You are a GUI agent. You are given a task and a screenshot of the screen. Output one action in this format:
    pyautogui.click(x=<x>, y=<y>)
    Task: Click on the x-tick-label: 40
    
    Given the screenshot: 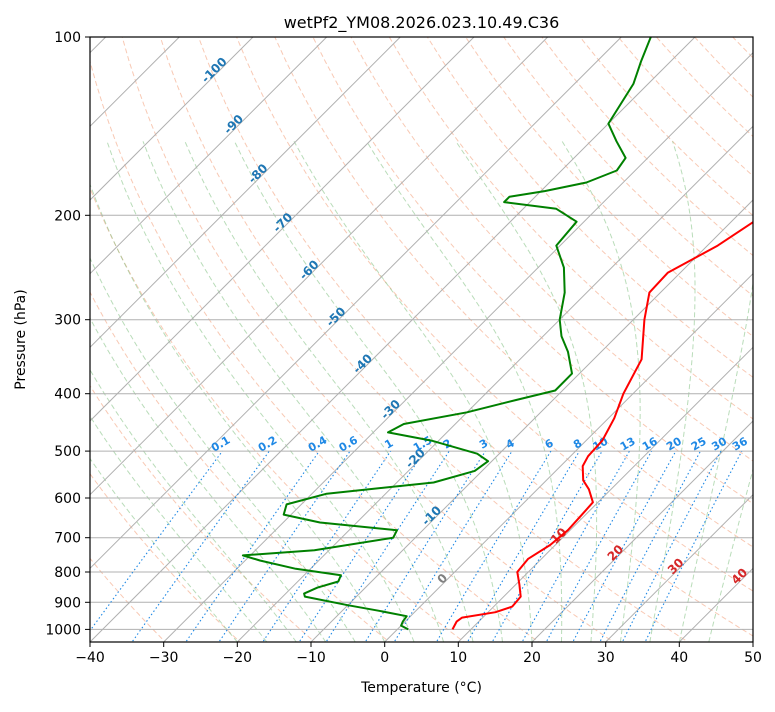 What is the action you would take?
    pyautogui.click(x=679, y=658)
    